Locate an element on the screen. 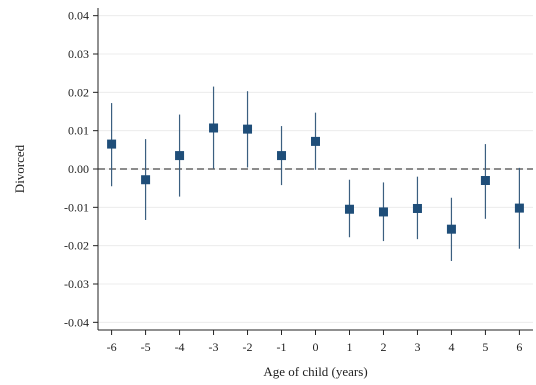 The width and height of the screenshot is (536, 385). x-tick-label: -1 is located at coordinates (282, 347).